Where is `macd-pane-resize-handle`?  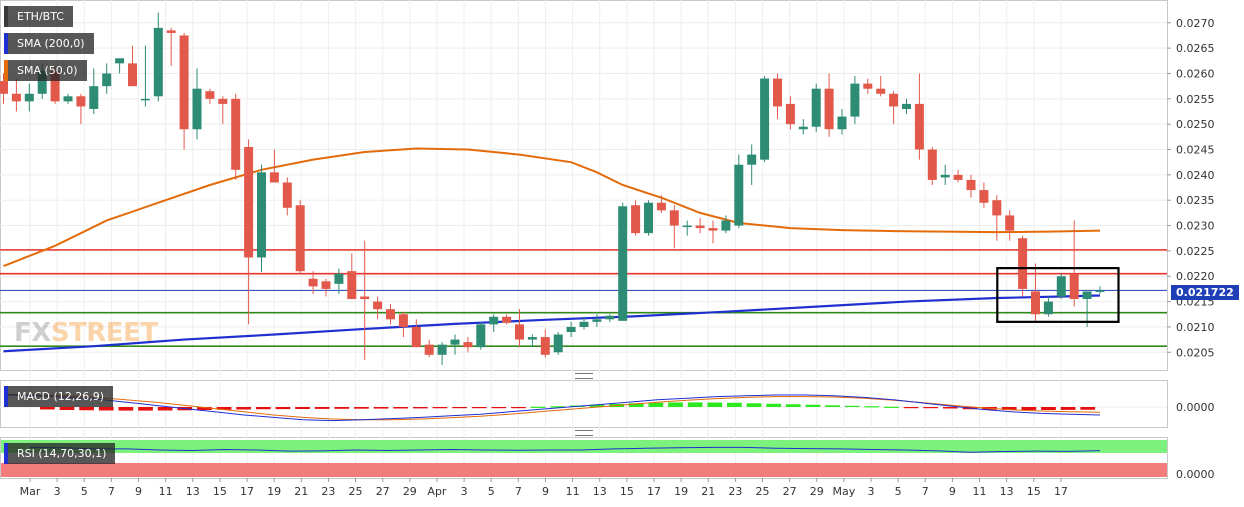 macd-pane-resize-handle is located at coordinates (584, 376).